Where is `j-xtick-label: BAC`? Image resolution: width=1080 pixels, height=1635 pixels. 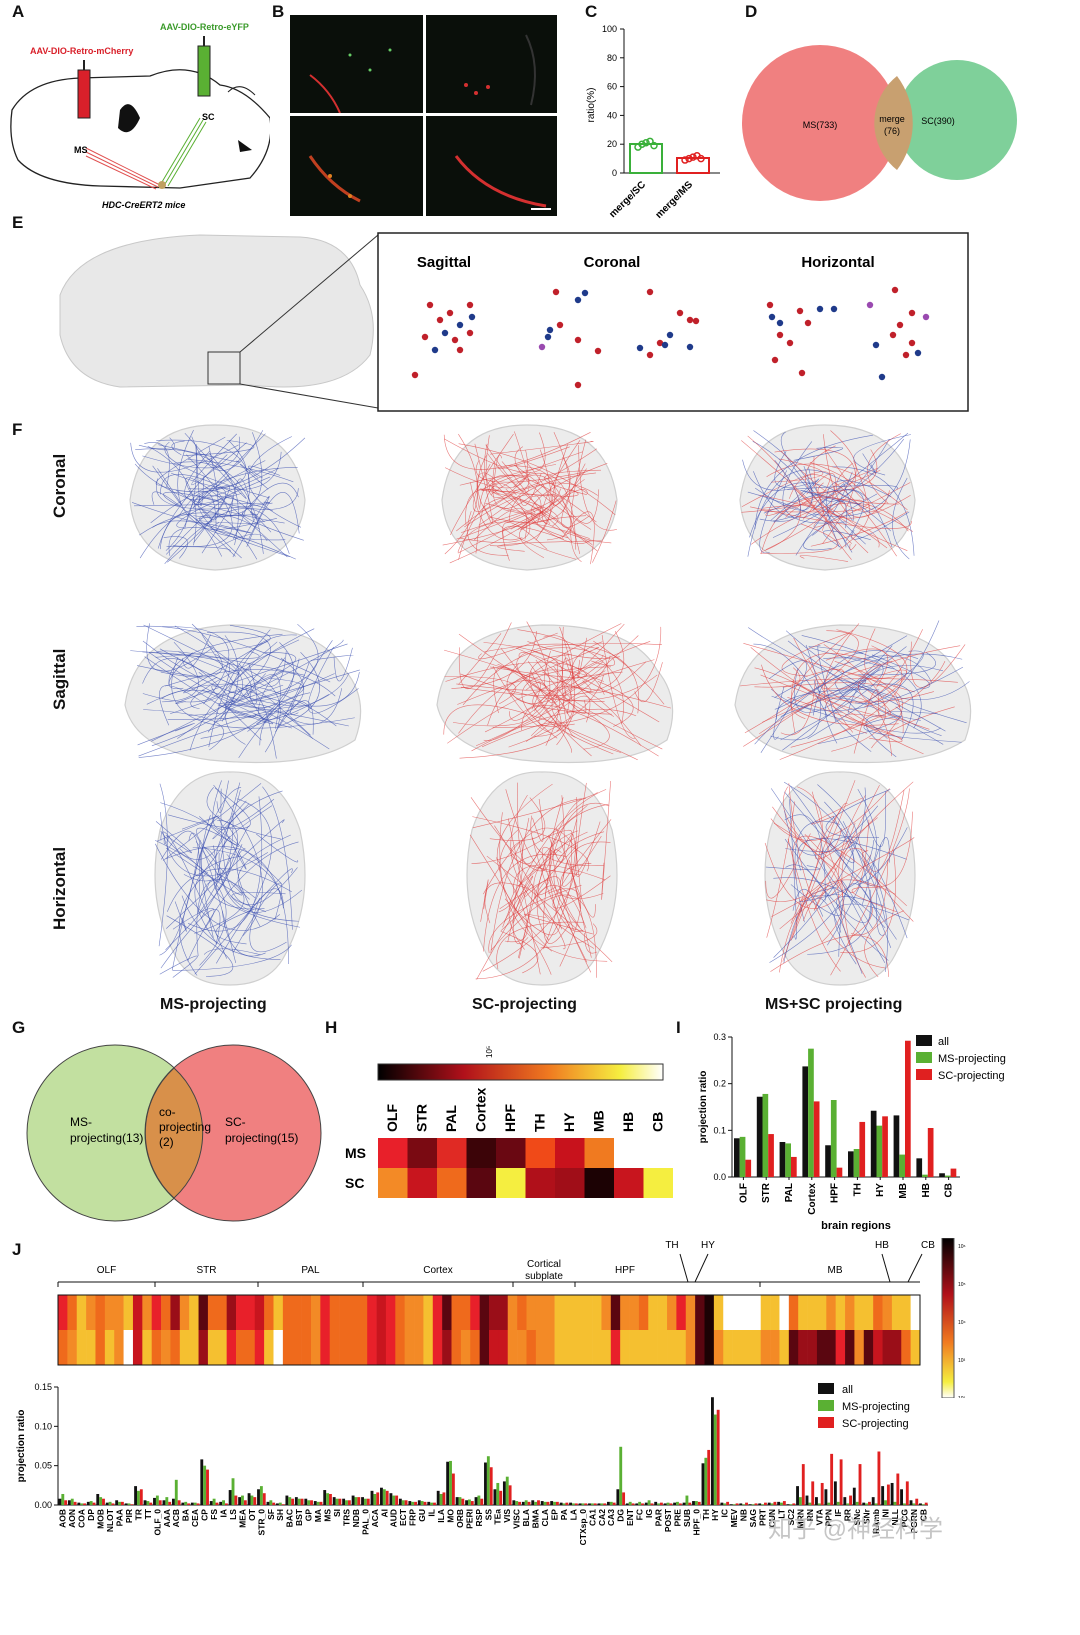 j-xtick-label: BAC is located at coordinates (290, 1518).